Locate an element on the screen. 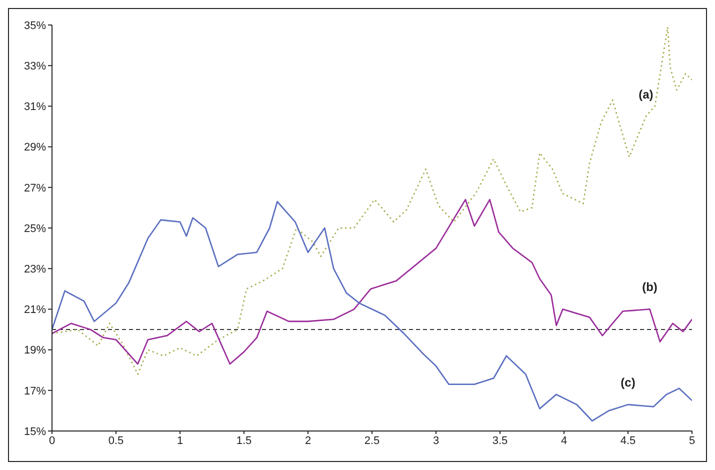  series-label: (b) is located at coordinates (650, 287).